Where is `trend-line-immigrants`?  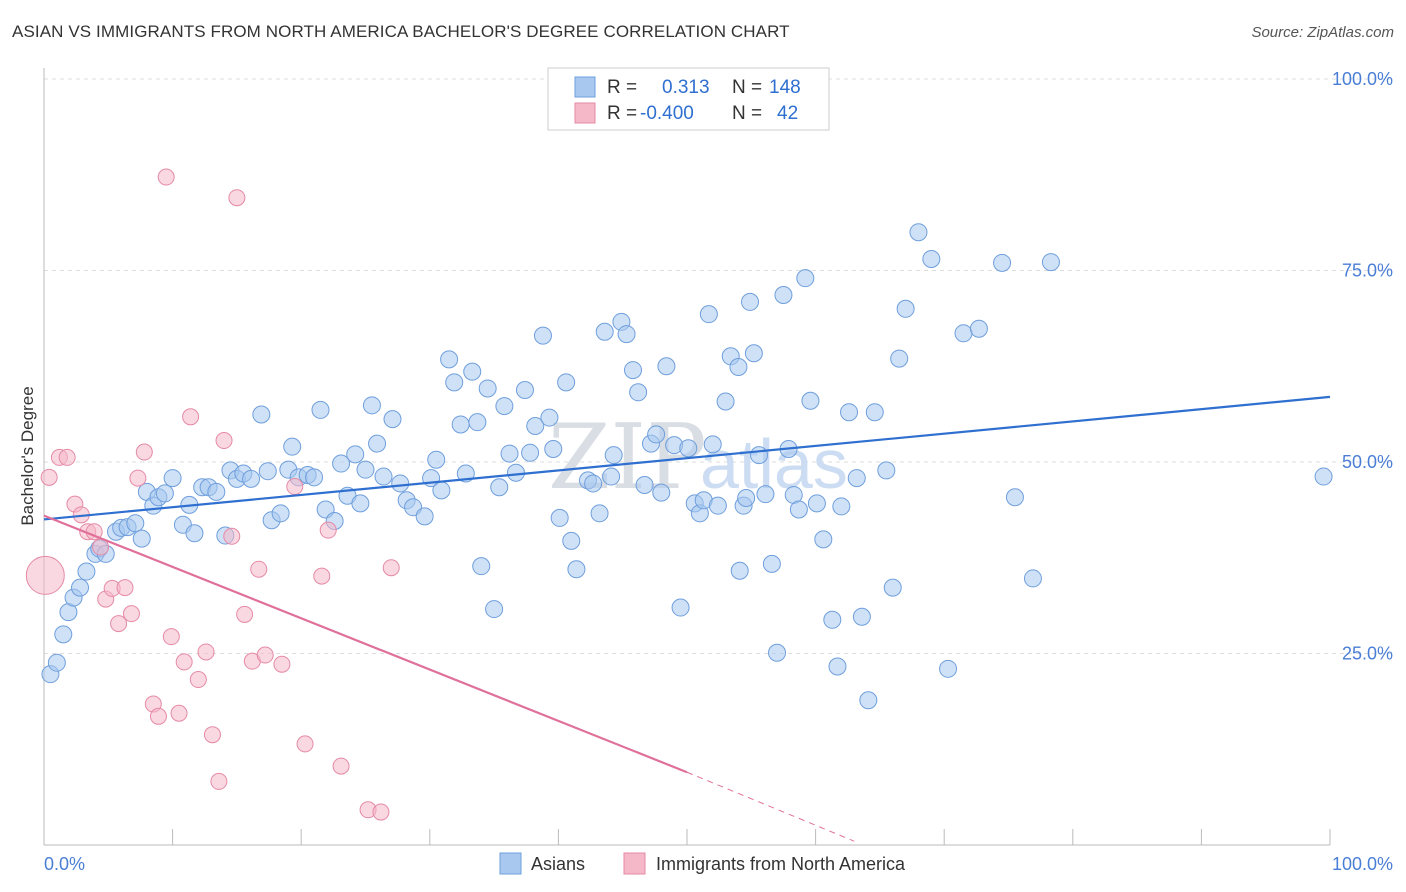 trend-line-immigrants is located at coordinates (365, 644).